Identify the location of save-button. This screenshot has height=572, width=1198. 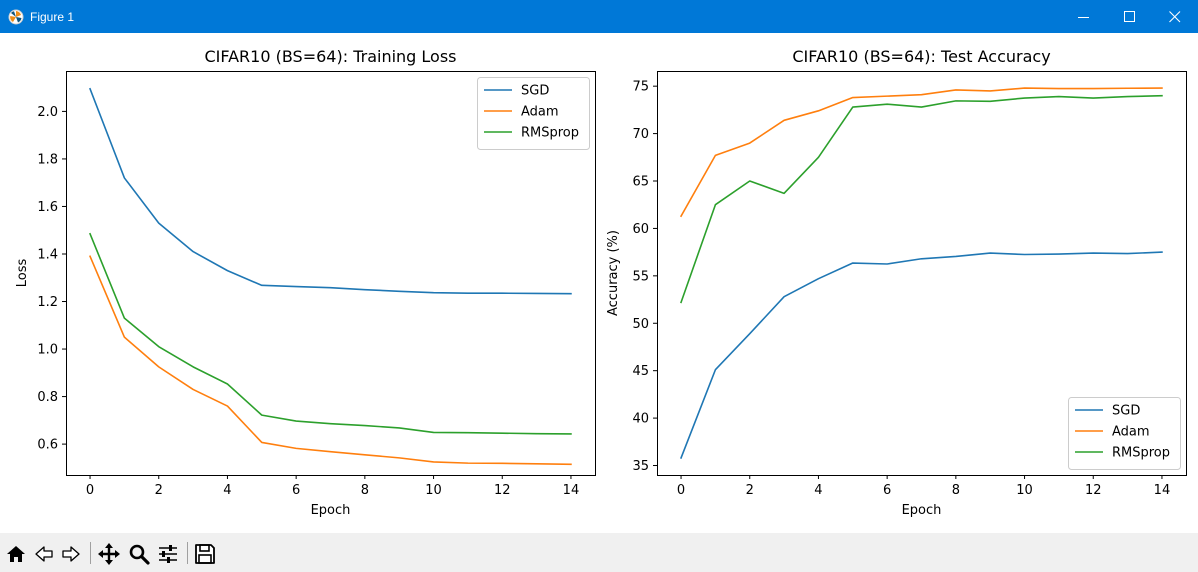
(205, 554).